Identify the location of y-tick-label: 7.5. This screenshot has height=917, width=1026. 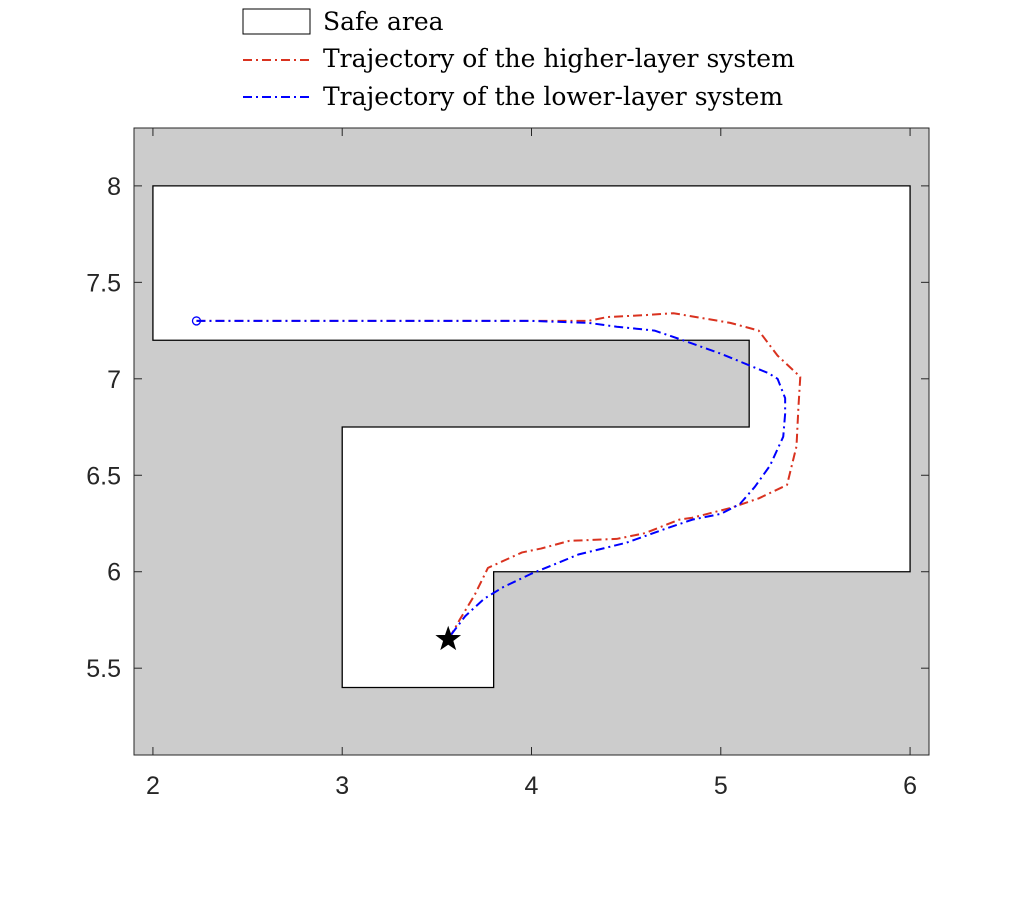
(103, 283).